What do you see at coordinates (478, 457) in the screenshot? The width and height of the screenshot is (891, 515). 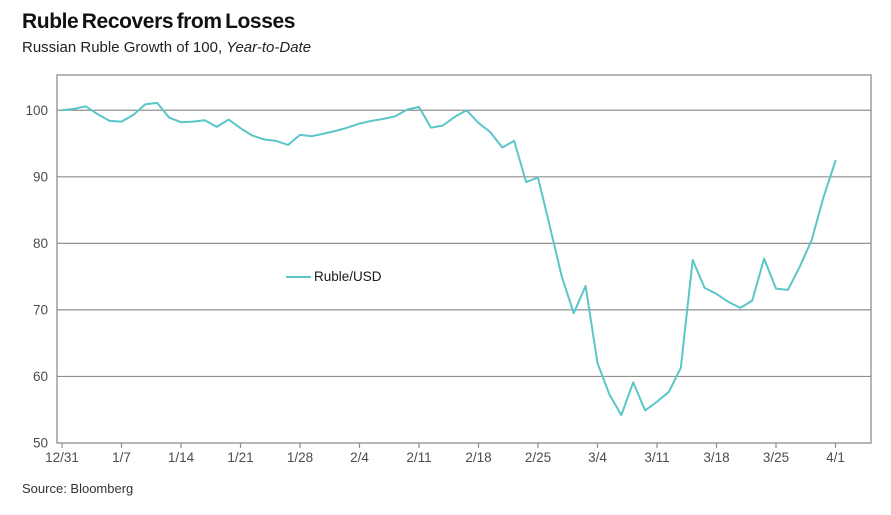 I see `x-tick-label: 2/18` at bounding box center [478, 457].